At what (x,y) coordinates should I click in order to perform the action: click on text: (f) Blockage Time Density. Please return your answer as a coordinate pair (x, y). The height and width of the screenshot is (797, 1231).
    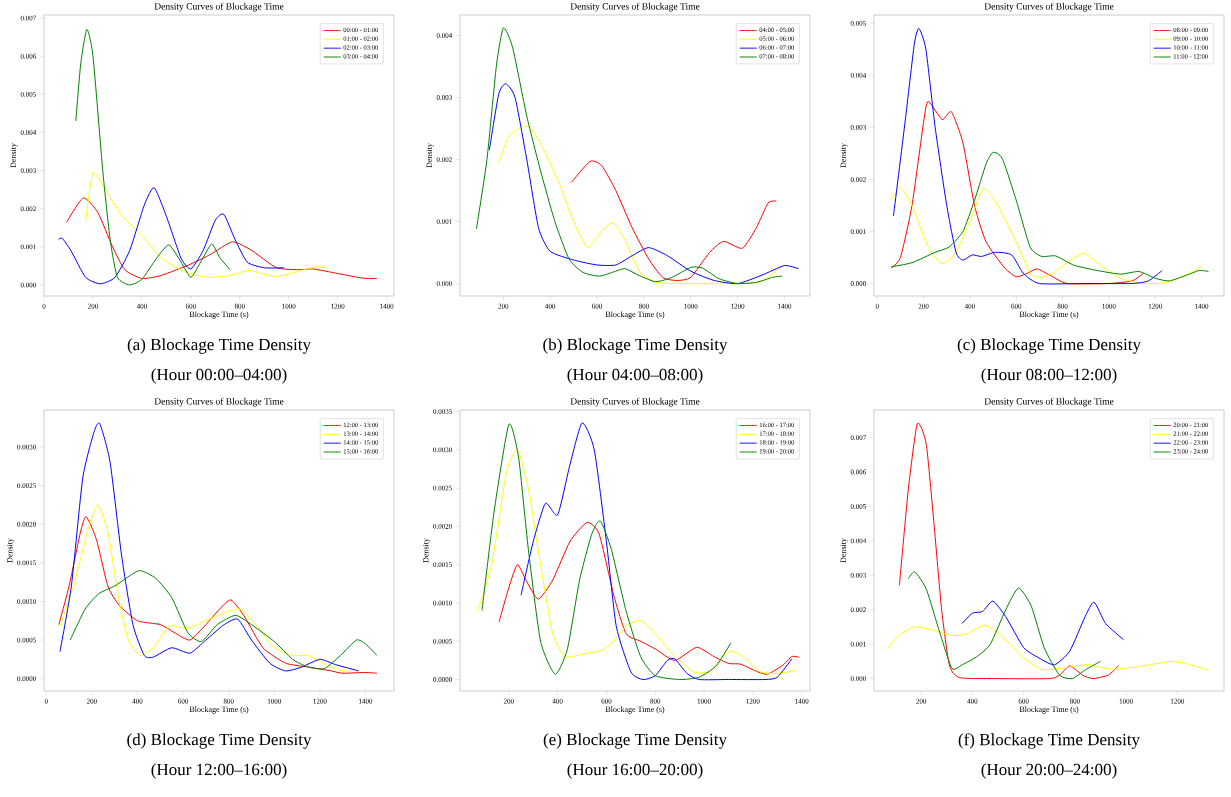
    Looking at the image, I should click on (1049, 741).